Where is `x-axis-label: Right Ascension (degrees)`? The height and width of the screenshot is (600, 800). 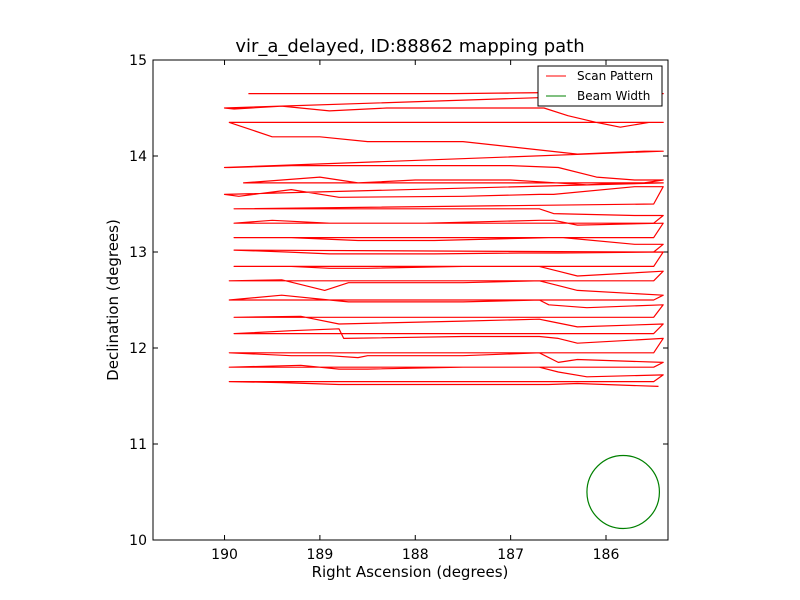
x-axis-label: Right Ascension (degrees) is located at coordinates (410, 572).